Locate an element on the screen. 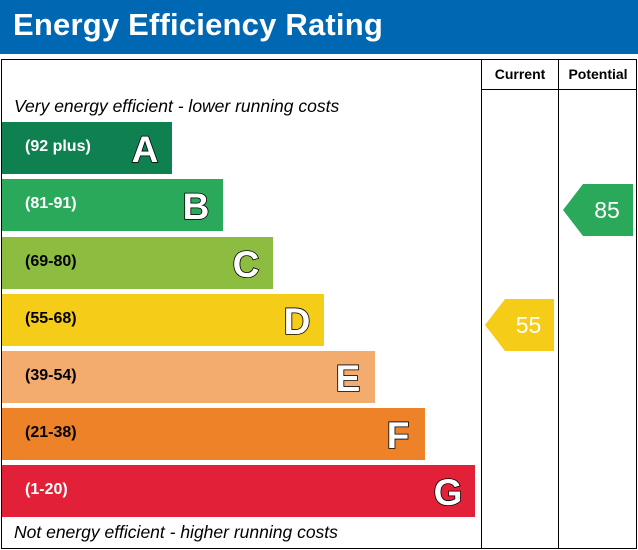  band-letter-c: C is located at coordinates (246, 264).